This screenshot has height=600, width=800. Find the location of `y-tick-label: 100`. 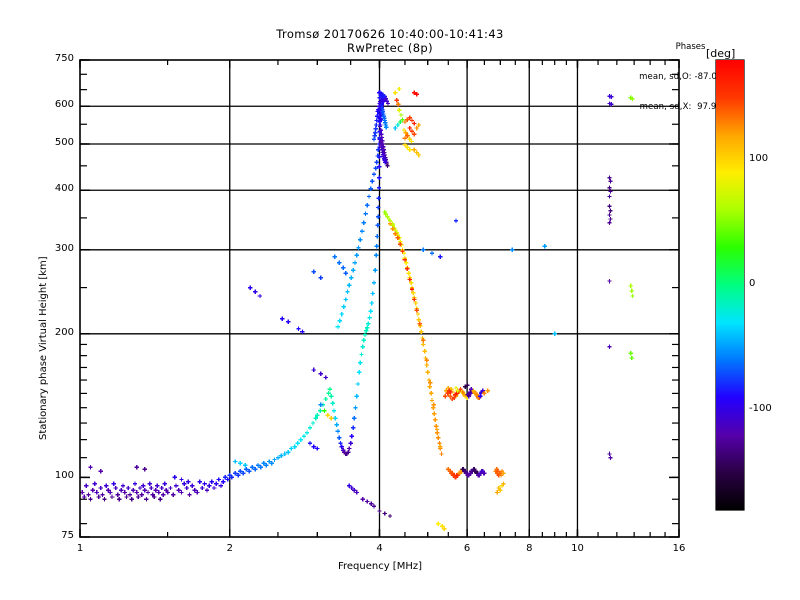

y-tick-label: 100 is located at coordinates (64, 476).